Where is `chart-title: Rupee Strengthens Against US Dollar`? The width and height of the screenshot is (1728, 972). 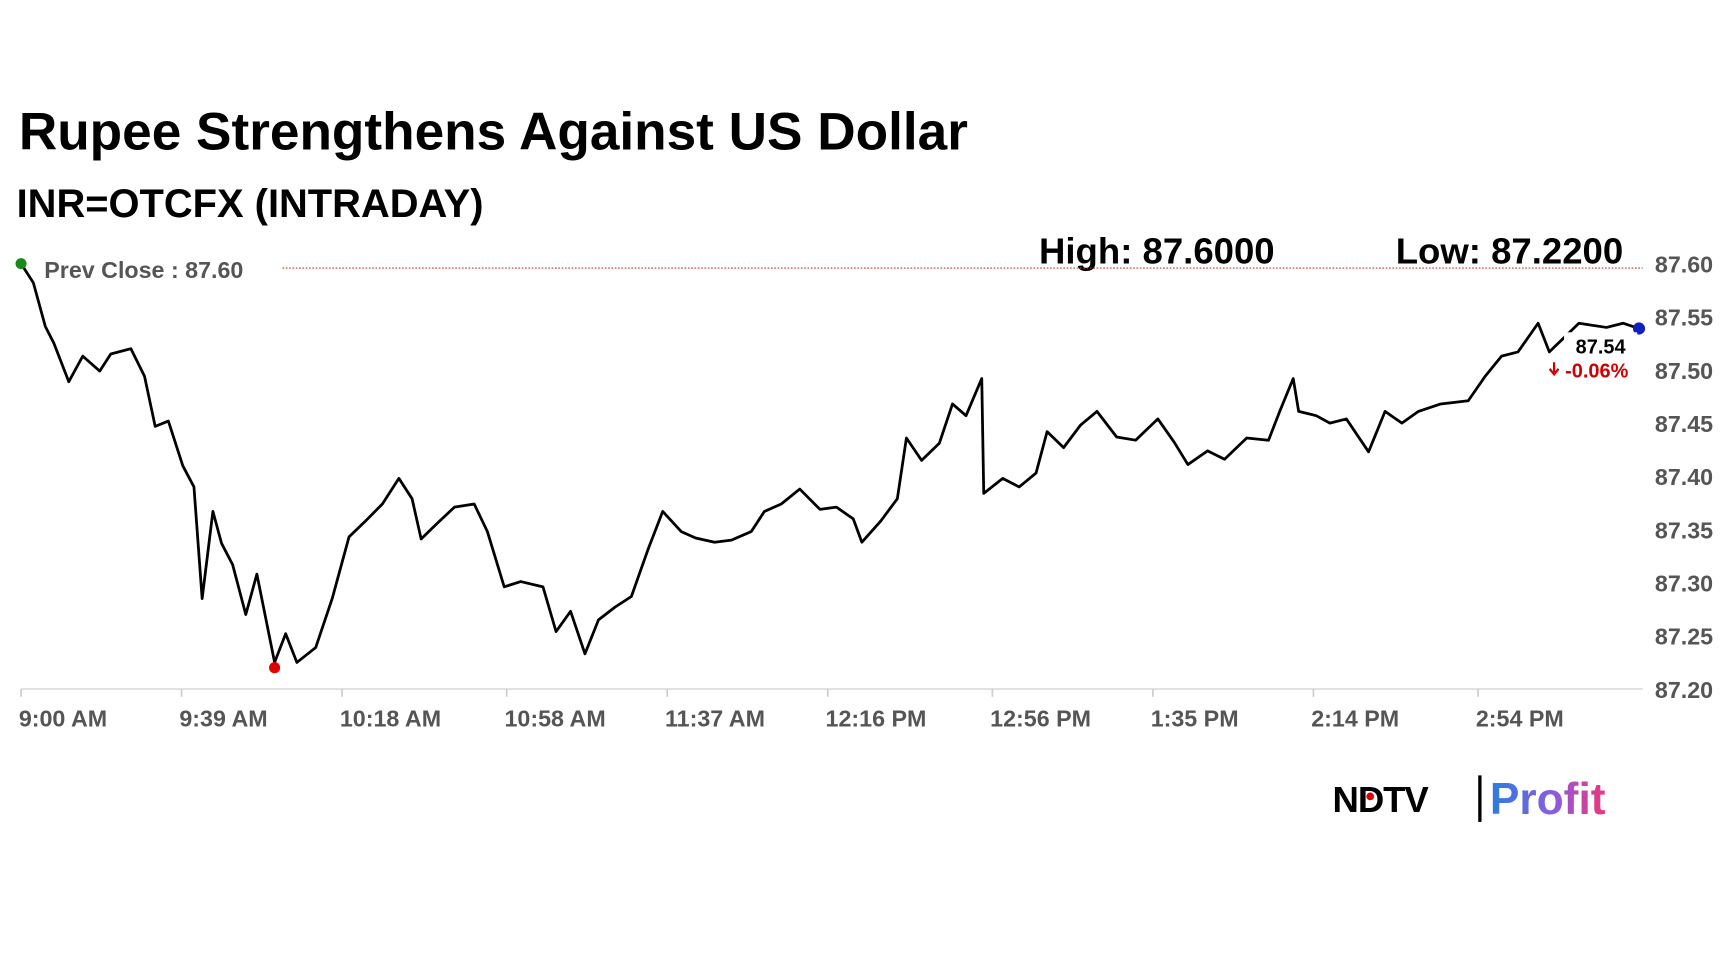 chart-title: Rupee Strengthens Against US Dollar is located at coordinates (493, 132).